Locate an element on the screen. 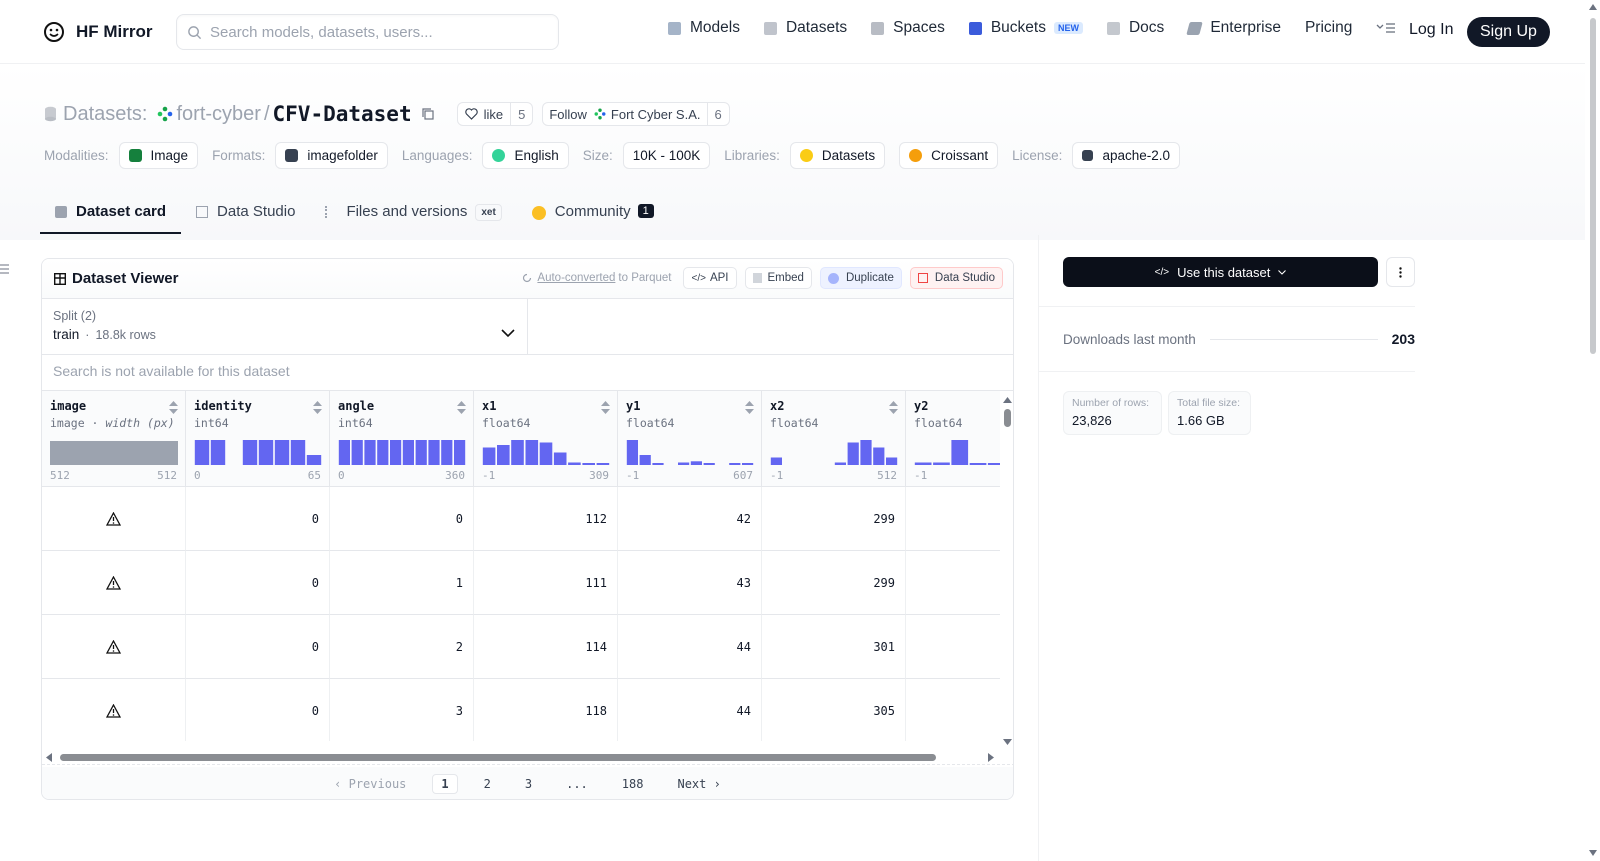 This screenshot has width=1600, height=861. column-header-x2: x2 float64 -1 512 is located at coordinates (834, 439).